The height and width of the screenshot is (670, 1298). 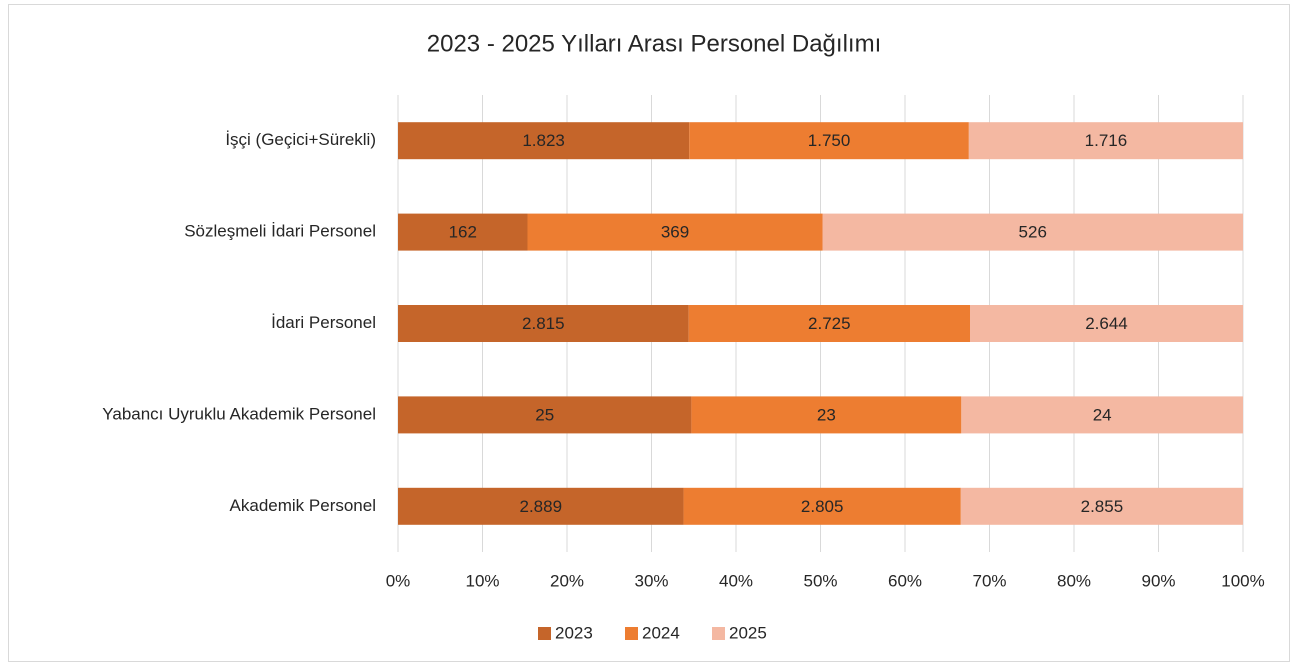 What do you see at coordinates (567, 580) in the screenshot?
I see `x-tick-label: 20%` at bounding box center [567, 580].